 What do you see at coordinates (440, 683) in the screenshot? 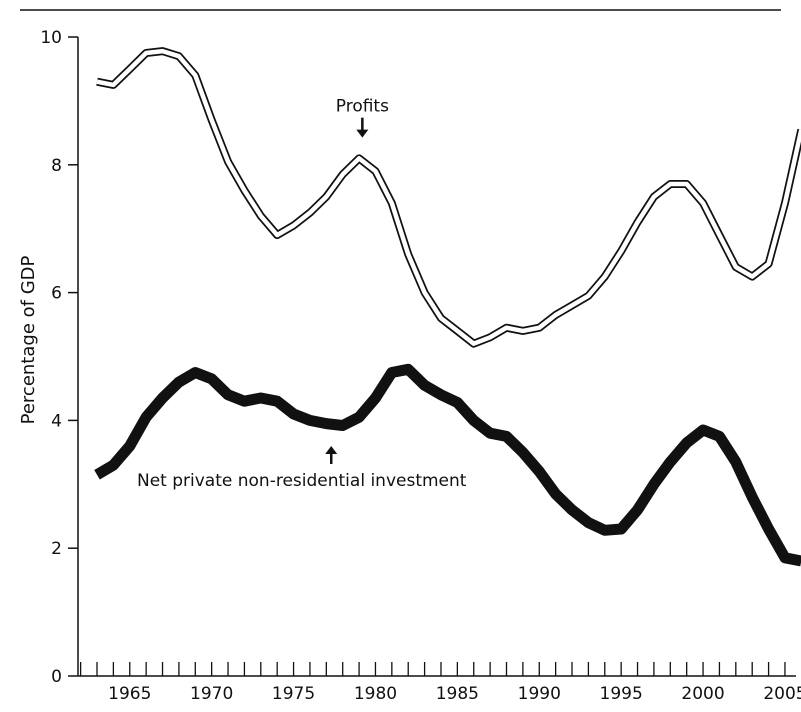
I see `x-axis-ticks: 1965 1970 1975 1980 1985 1990 1995 2000 2005` at bounding box center [440, 683].